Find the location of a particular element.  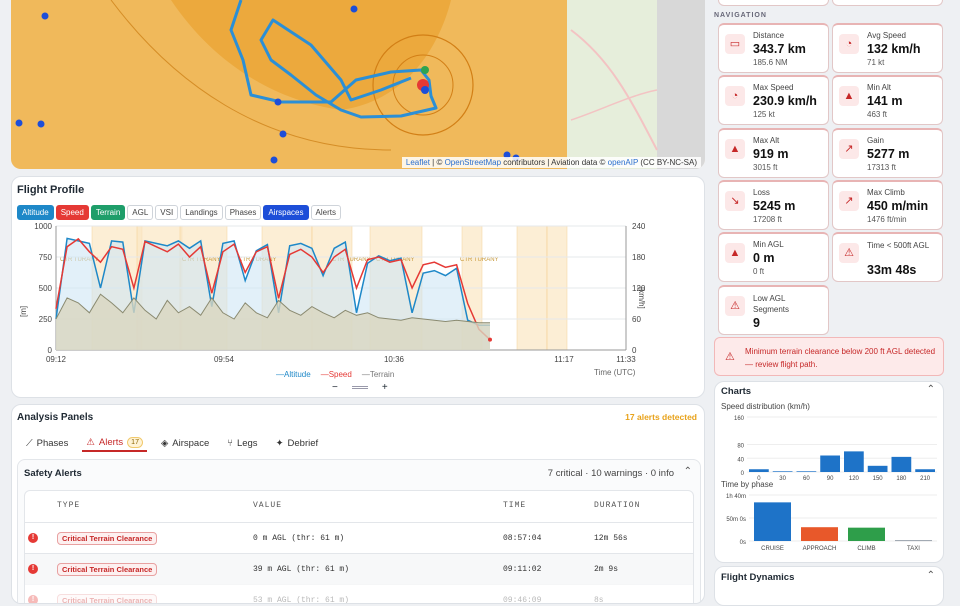

stat-label: Avg Speed is located at coordinates (886, 35).